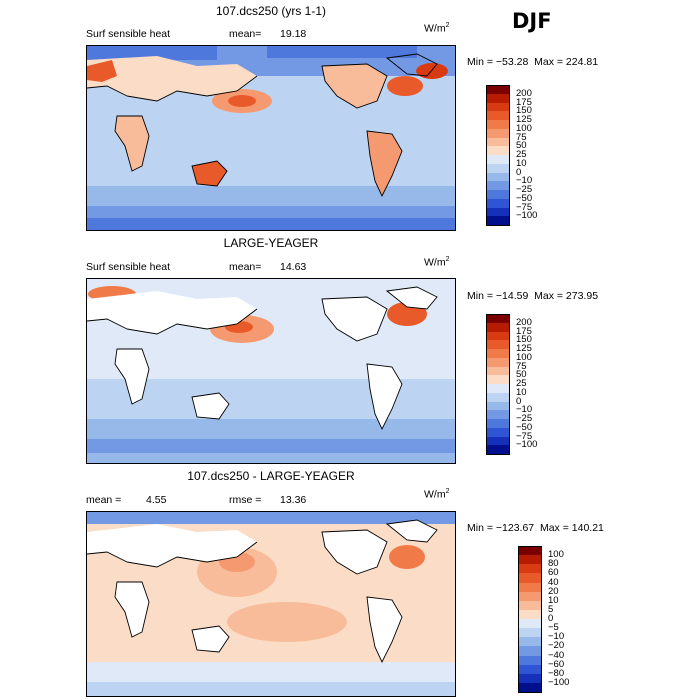 The height and width of the screenshot is (700, 700). I want to click on panel3-units: W/m2, so click(437, 494).